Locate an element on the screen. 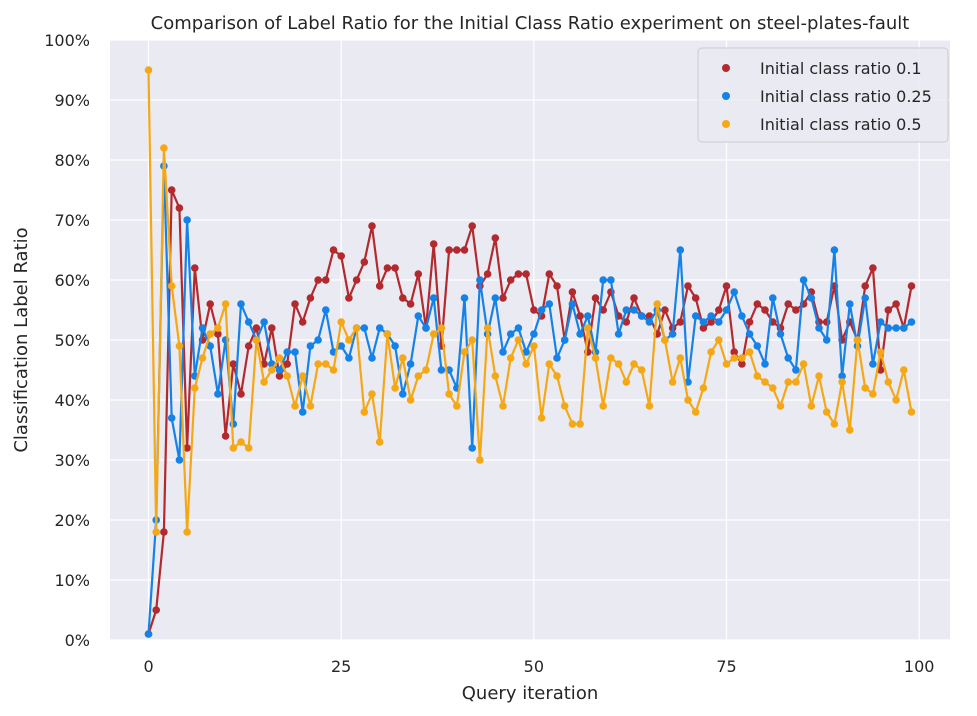 The width and height of the screenshot is (977, 716). y-tick-label: 80% is located at coordinates (72, 160).